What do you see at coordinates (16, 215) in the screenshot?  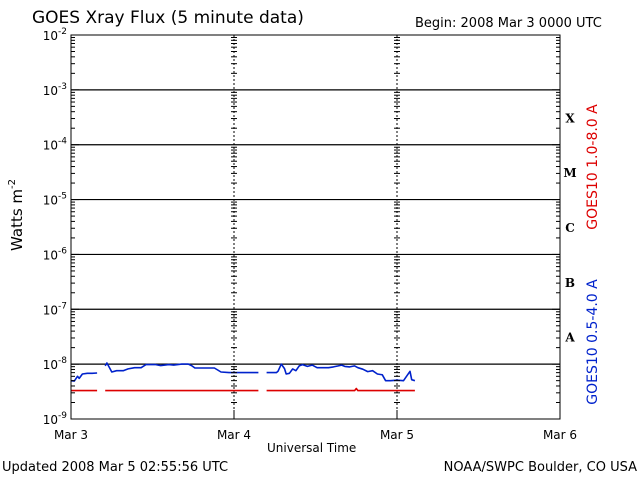 I see `y-axis-title: Watts m-2` at bounding box center [16, 215].